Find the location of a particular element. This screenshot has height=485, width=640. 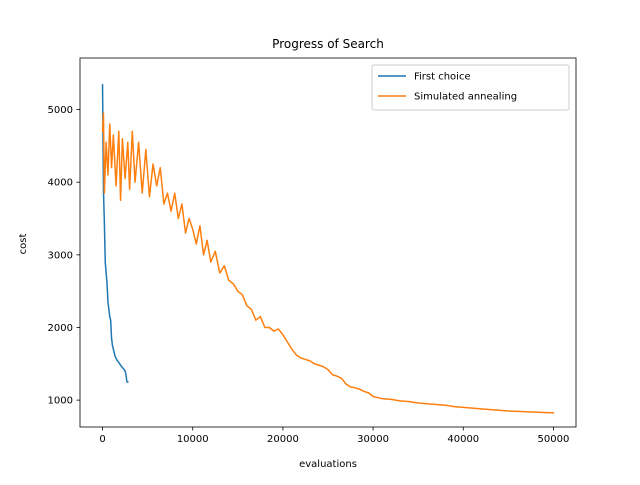

x-tick-label: 30000 is located at coordinates (373, 439).